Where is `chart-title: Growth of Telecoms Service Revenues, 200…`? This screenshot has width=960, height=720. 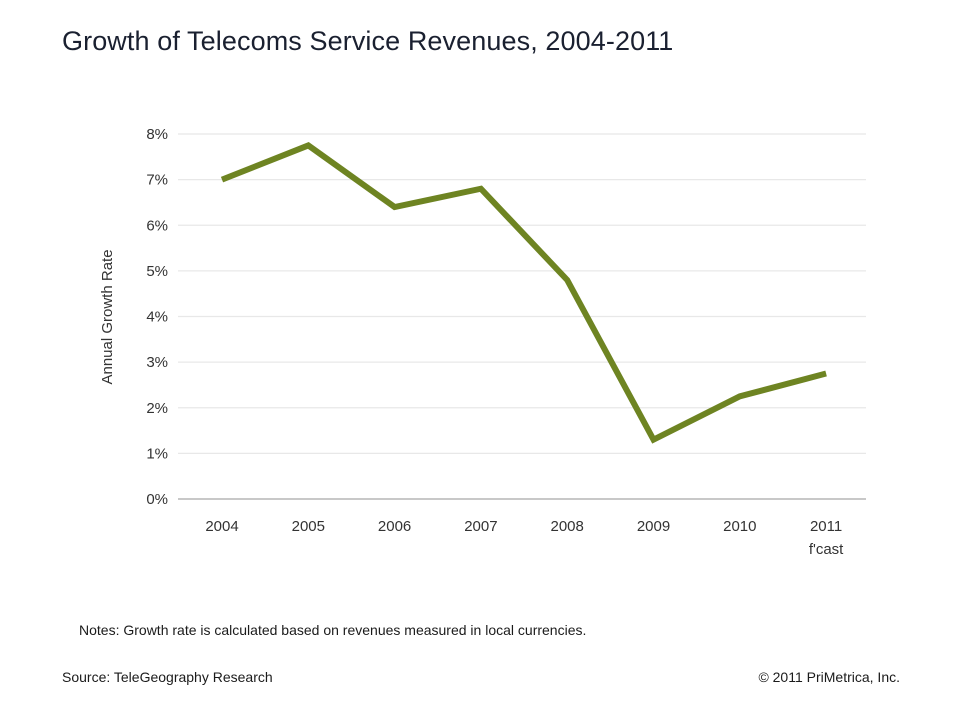
chart-title: Growth of Telecoms Service Revenues, 200… is located at coordinates (368, 41).